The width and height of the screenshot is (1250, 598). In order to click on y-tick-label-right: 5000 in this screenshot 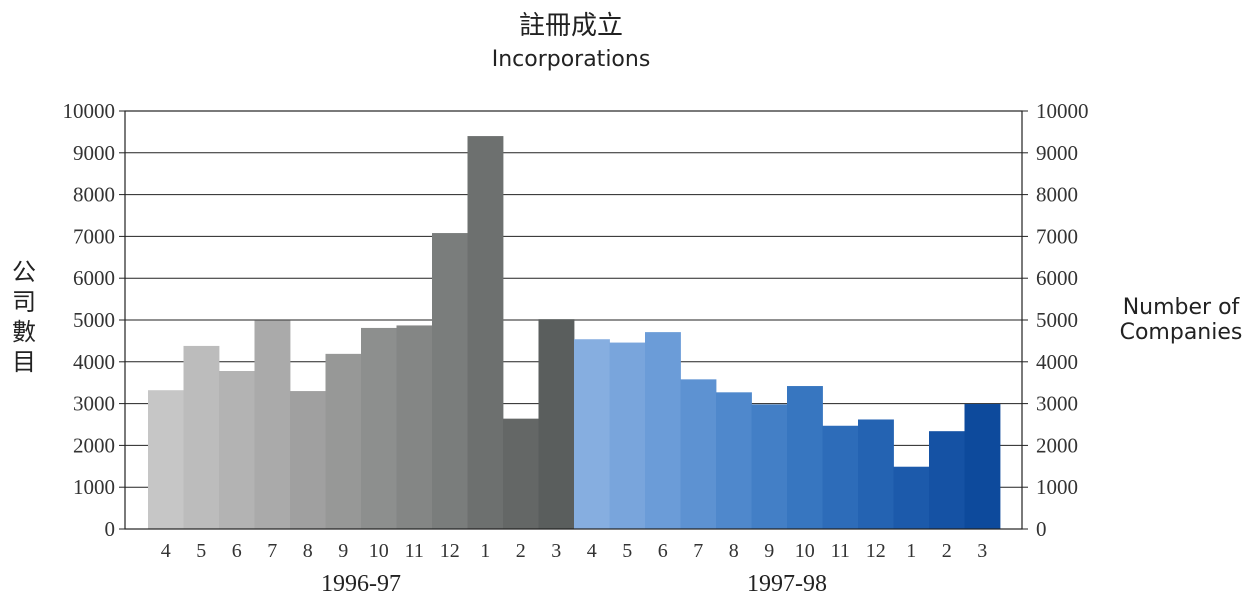, I will do `click(1057, 320)`.